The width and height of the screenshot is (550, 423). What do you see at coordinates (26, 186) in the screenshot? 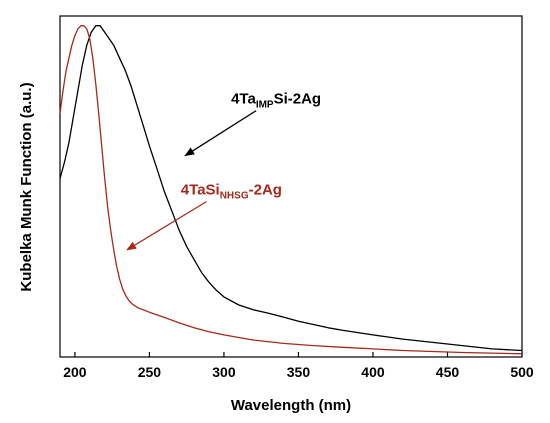
I see `y-axis-title: Kubelka Munk Function (a.u.)` at bounding box center [26, 186].